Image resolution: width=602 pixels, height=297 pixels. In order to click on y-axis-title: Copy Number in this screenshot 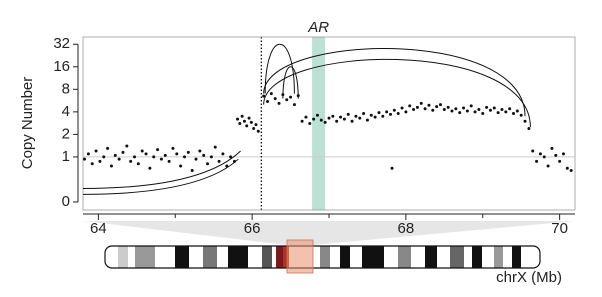, I will do `click(27, 123)`.